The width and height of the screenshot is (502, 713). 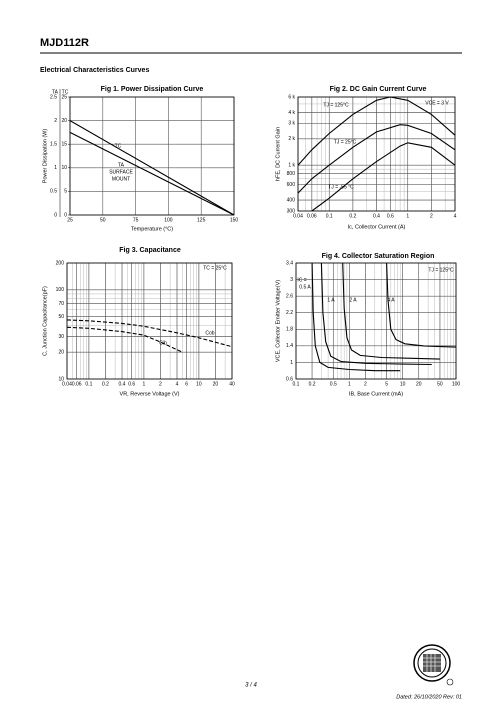 I want to click on x-axis-label: IB, Base Current (mA), so click(x=376, y=394).